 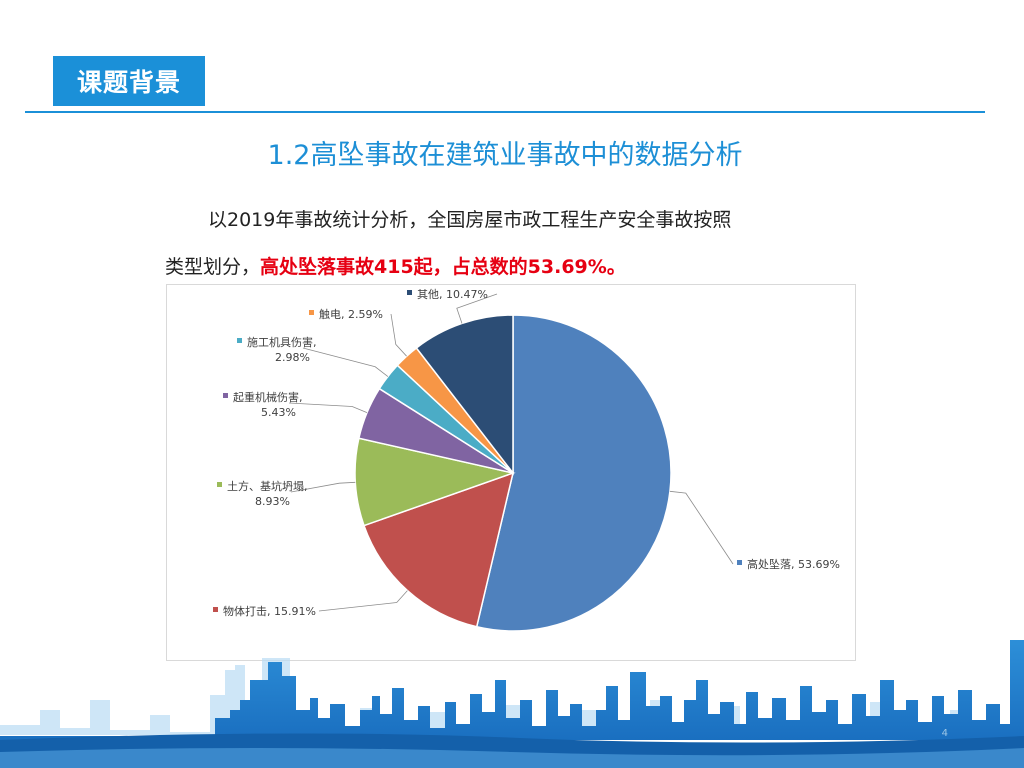 What do you see at coordinates (267, 486) in the screenshot?
I see `slice-label-2: 土方、基坑坍塌,` at bounding box center [267, 486].